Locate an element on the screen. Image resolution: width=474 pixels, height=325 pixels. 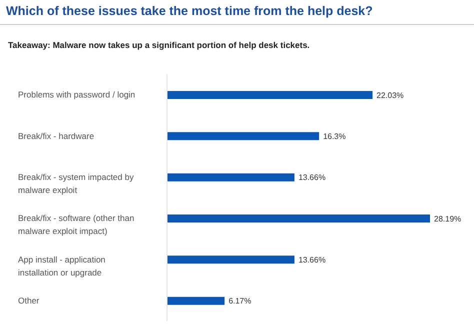
y-tick-label: Other is located at coordinates (29, 300).